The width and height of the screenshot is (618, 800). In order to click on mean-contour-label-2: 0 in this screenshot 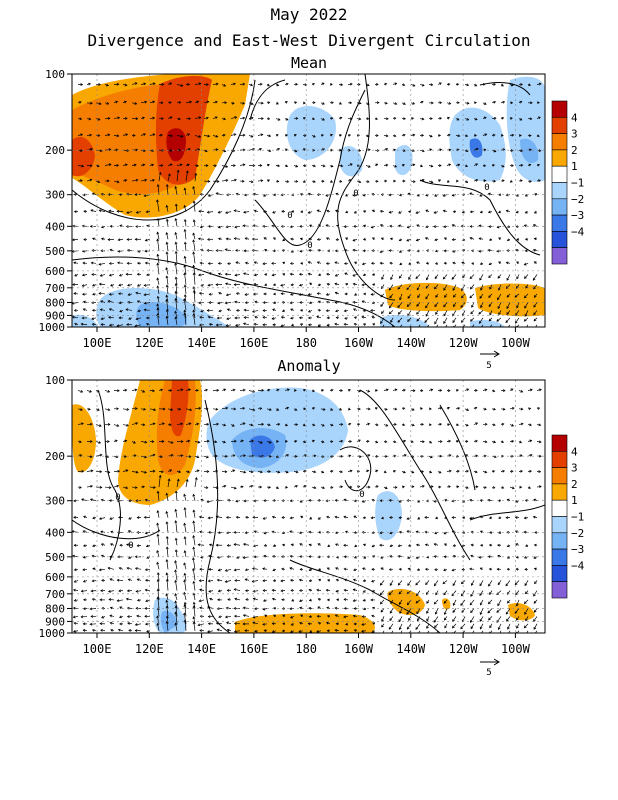, I will do `click(309, 246)`.